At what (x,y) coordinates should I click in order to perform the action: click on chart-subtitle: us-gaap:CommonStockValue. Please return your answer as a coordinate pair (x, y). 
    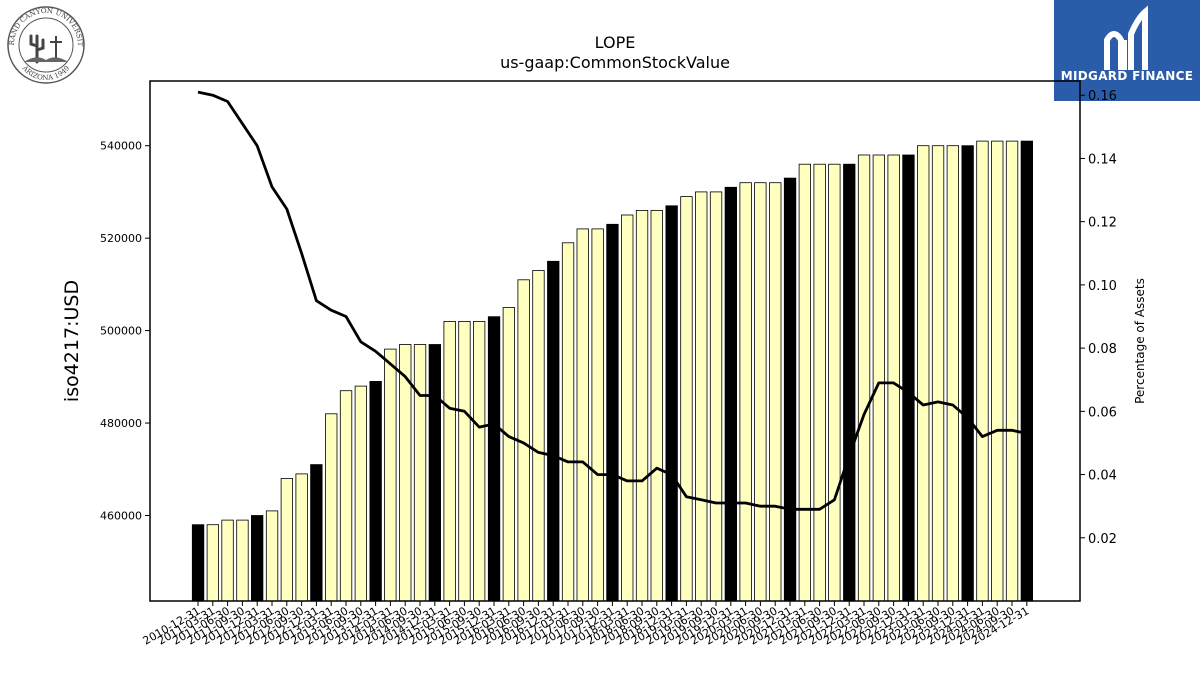
    Looking at the image, I should click on (615, 62).